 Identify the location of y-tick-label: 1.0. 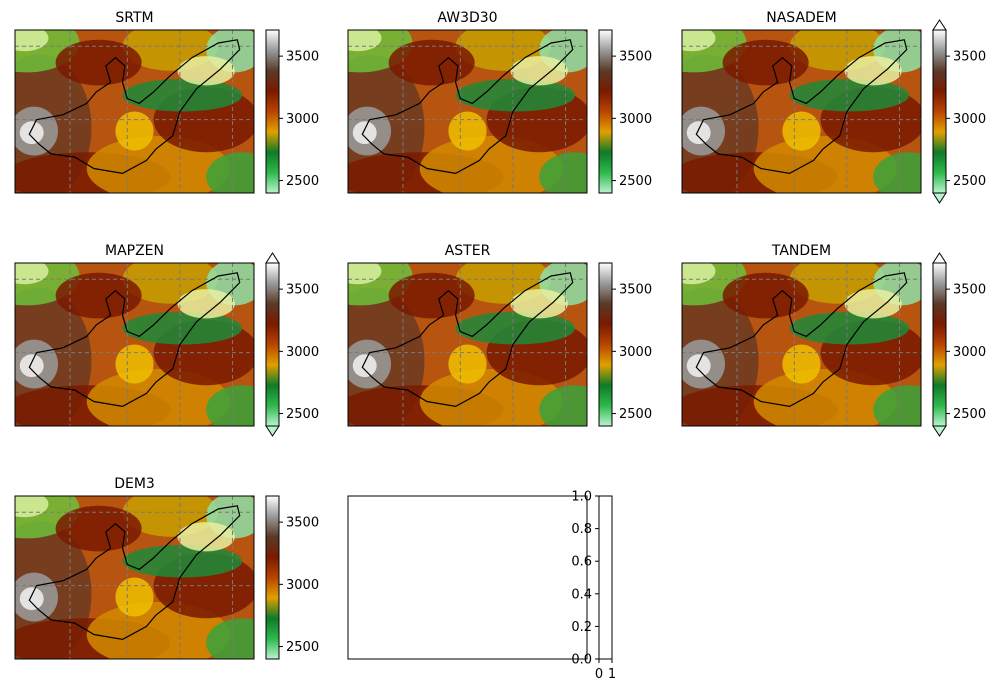
(581, 497).